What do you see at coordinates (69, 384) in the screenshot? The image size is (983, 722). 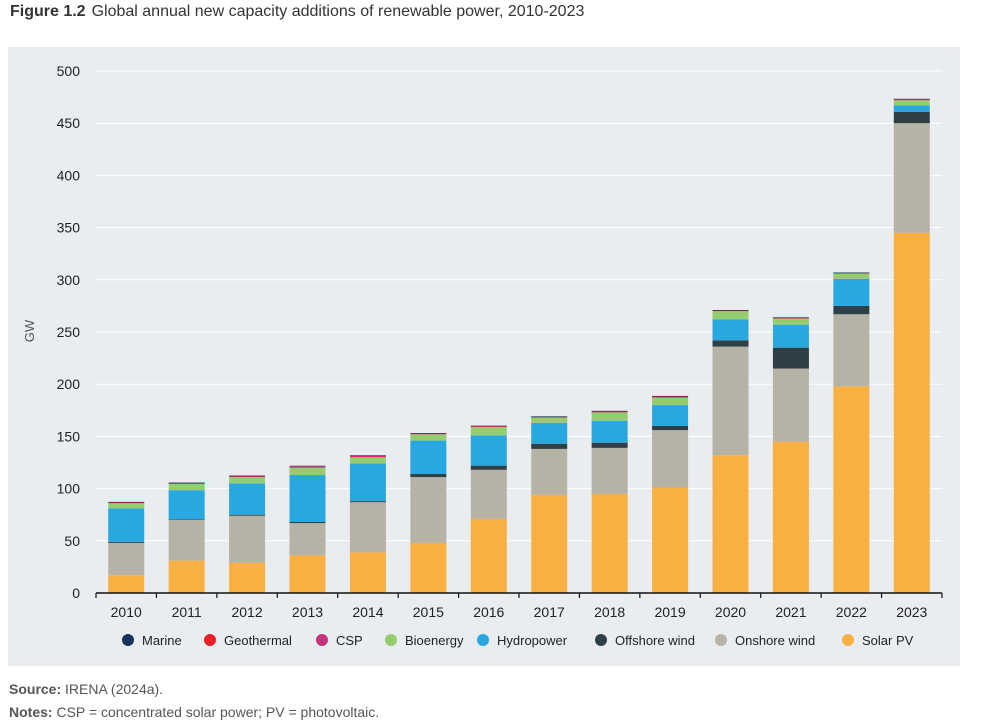 I see `y-tick-label: 200` at bounding box center [69, 384].